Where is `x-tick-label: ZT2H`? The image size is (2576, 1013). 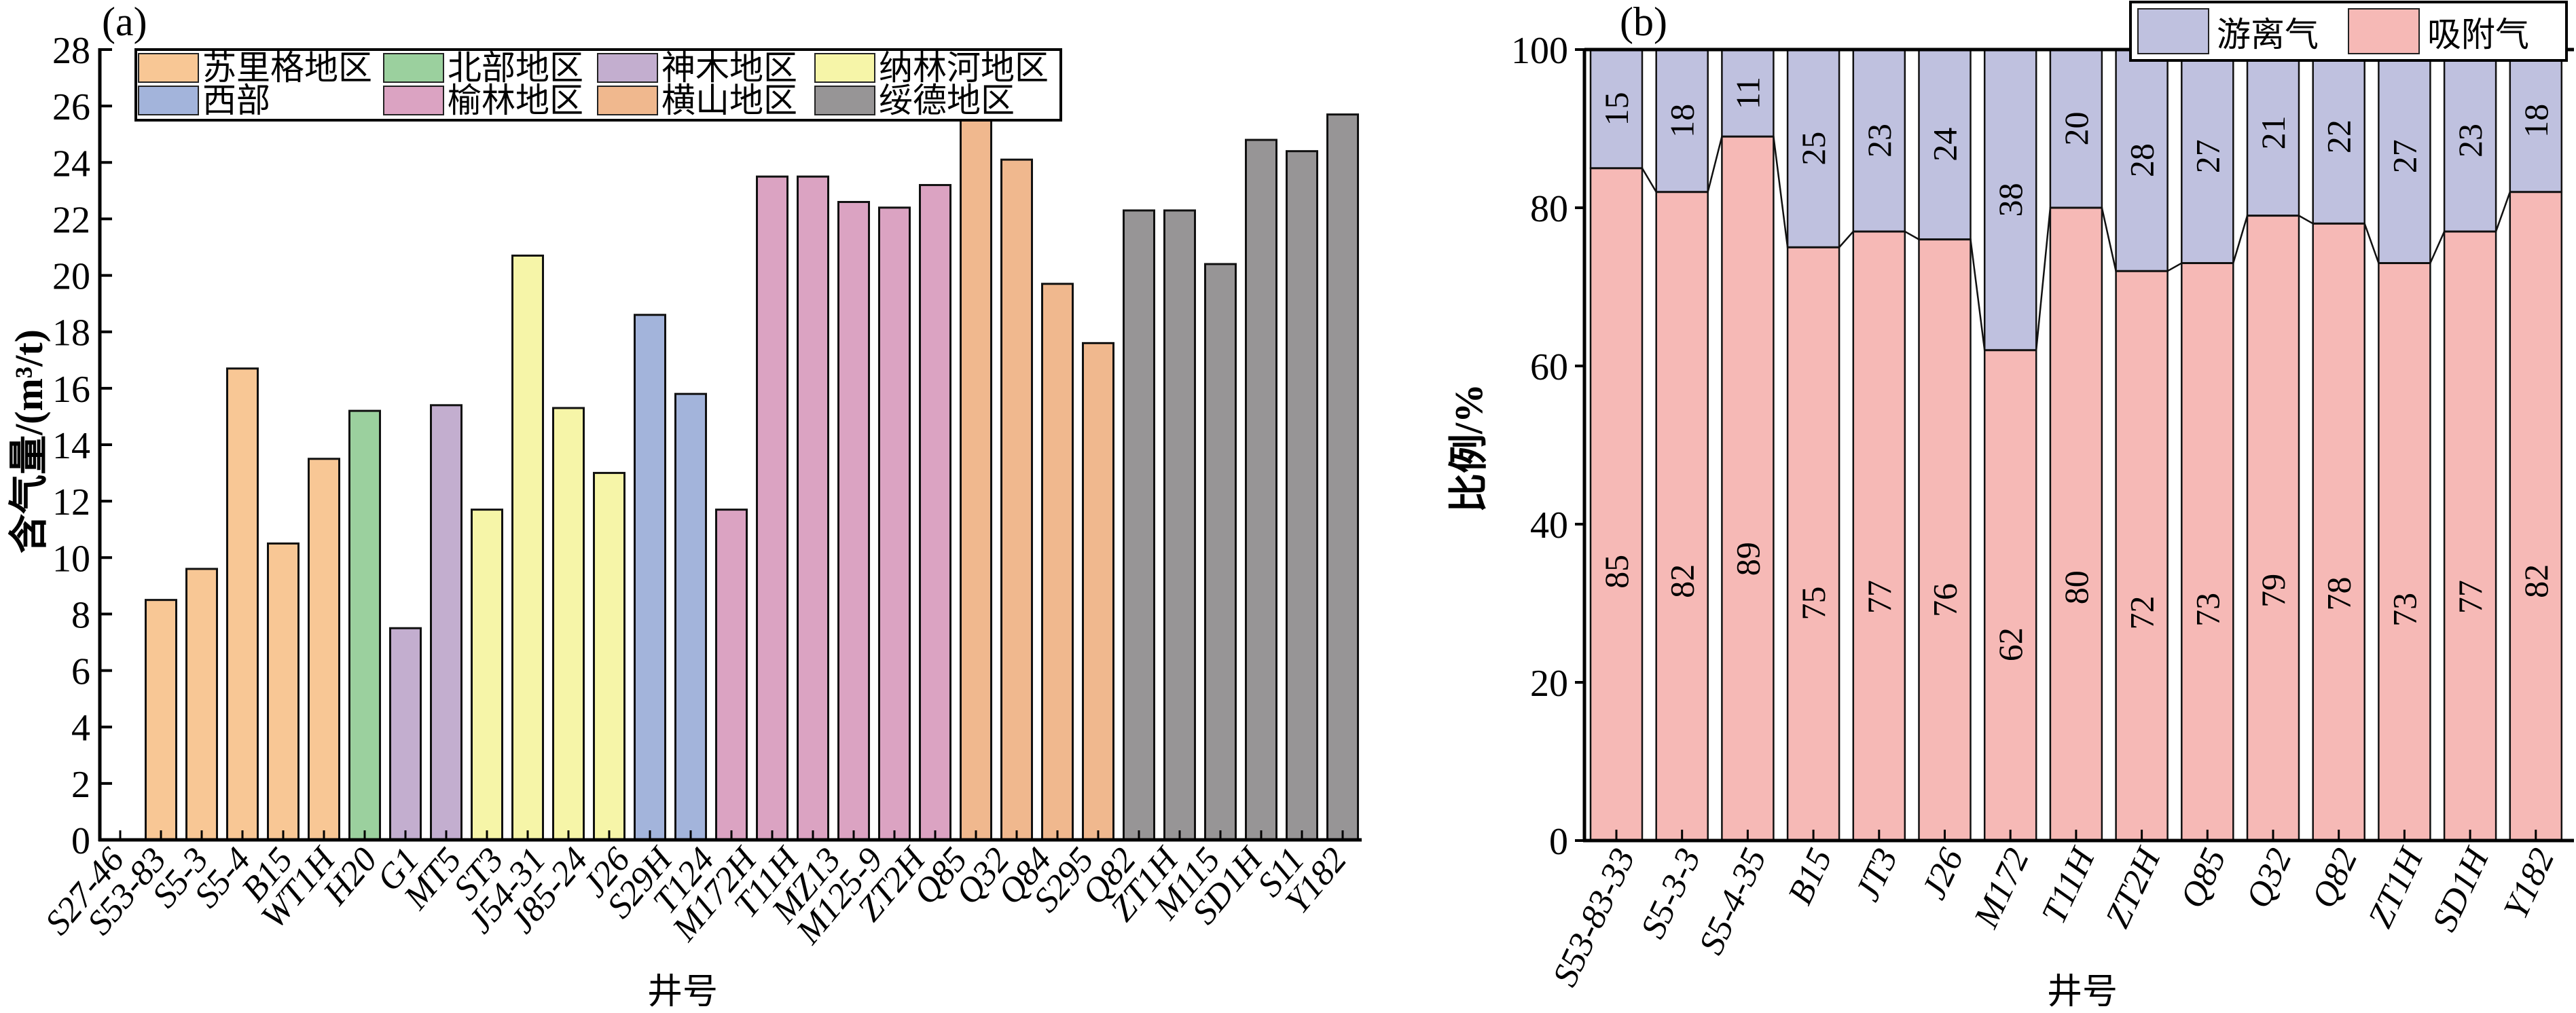 x-tick-label: ZT2H is located at coordinates (2134, 887).